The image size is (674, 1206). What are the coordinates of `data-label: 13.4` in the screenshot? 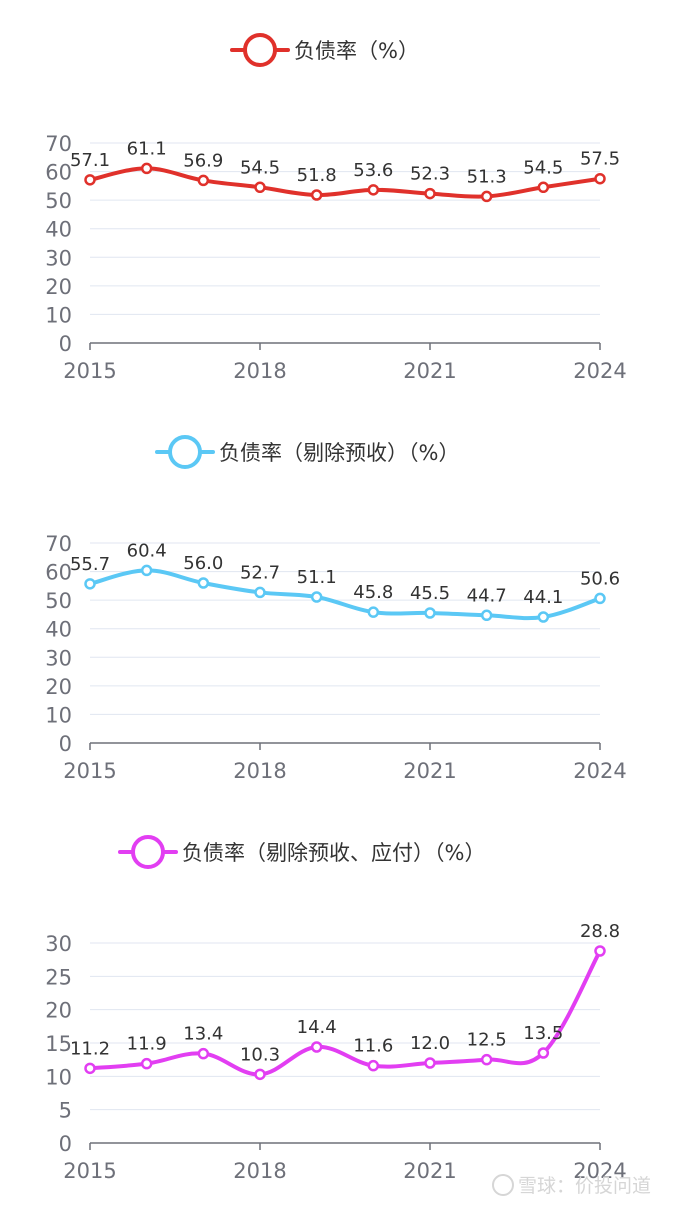 It's located at (203, 1034).